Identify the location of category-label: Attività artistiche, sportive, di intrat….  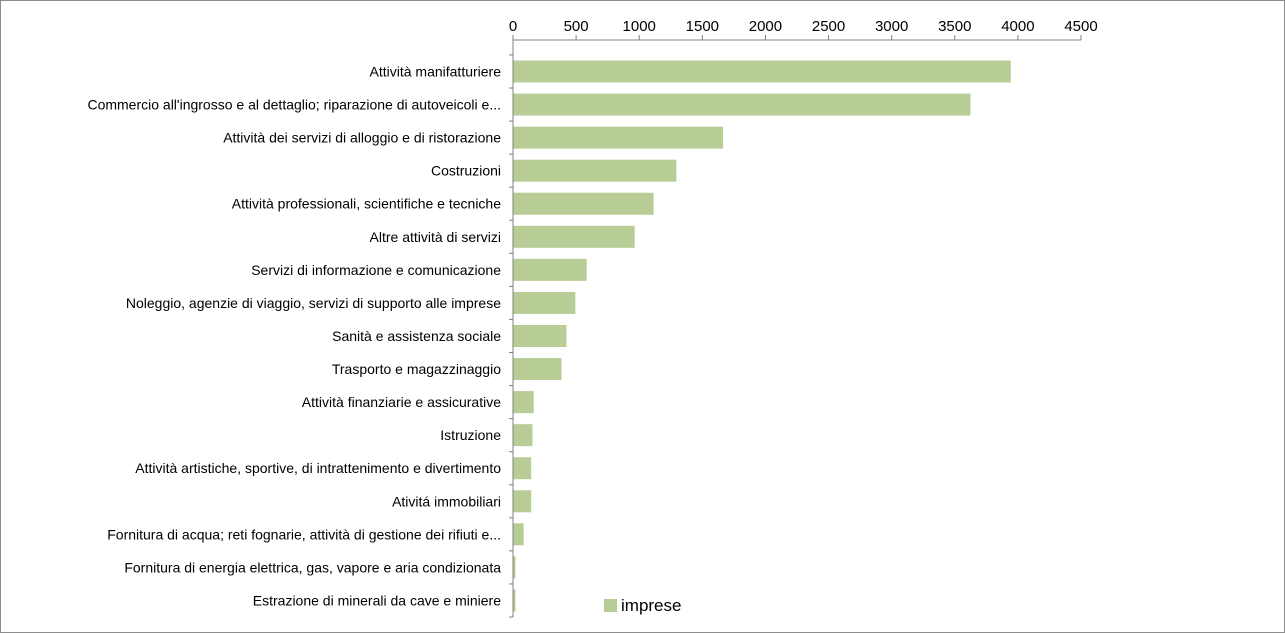
(318, 468).